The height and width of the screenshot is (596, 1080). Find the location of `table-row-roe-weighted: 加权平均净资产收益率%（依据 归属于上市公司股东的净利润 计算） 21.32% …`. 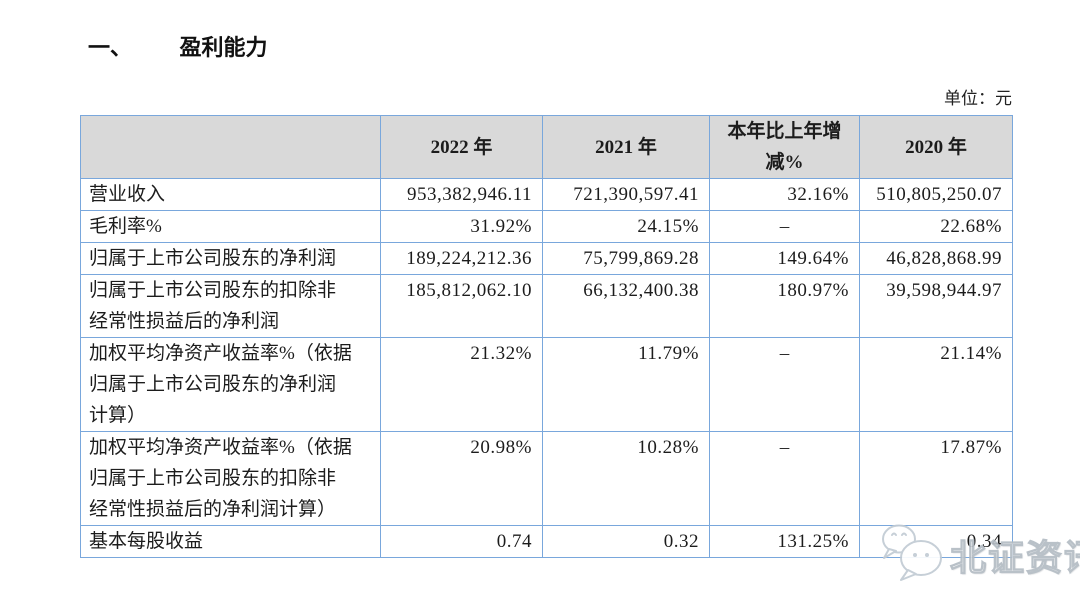

table-row-roe-weighted: 加权平均净资产收益率%（依据 归属于上市公司股东的净利润 计算） 21.32% … is located at coordinates (546, 384).